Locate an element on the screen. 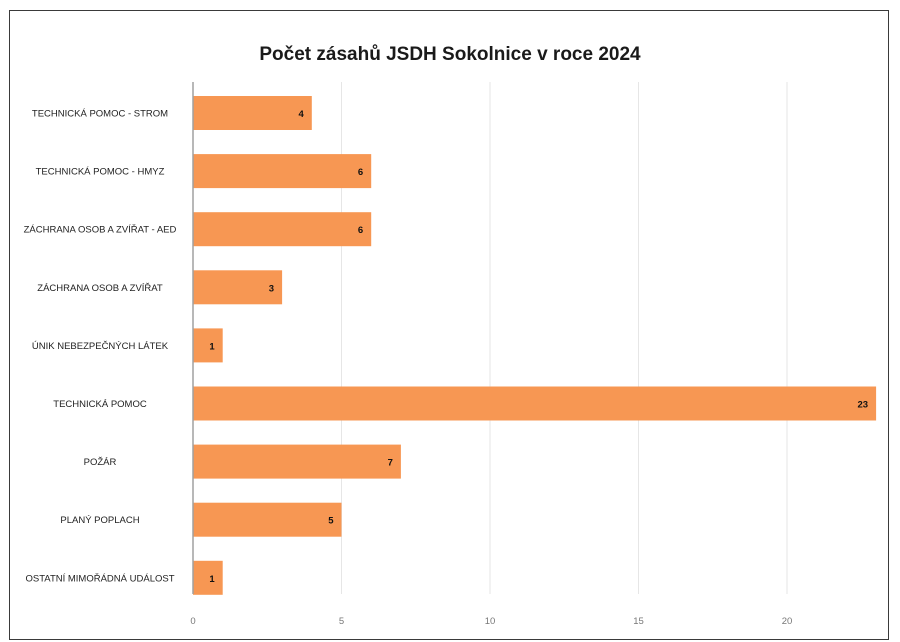 Image resolution: width=900 pixels, height=642 pixels. x-tick-labels: 0 5 10 15 20 is located at coordinates (491, 621).